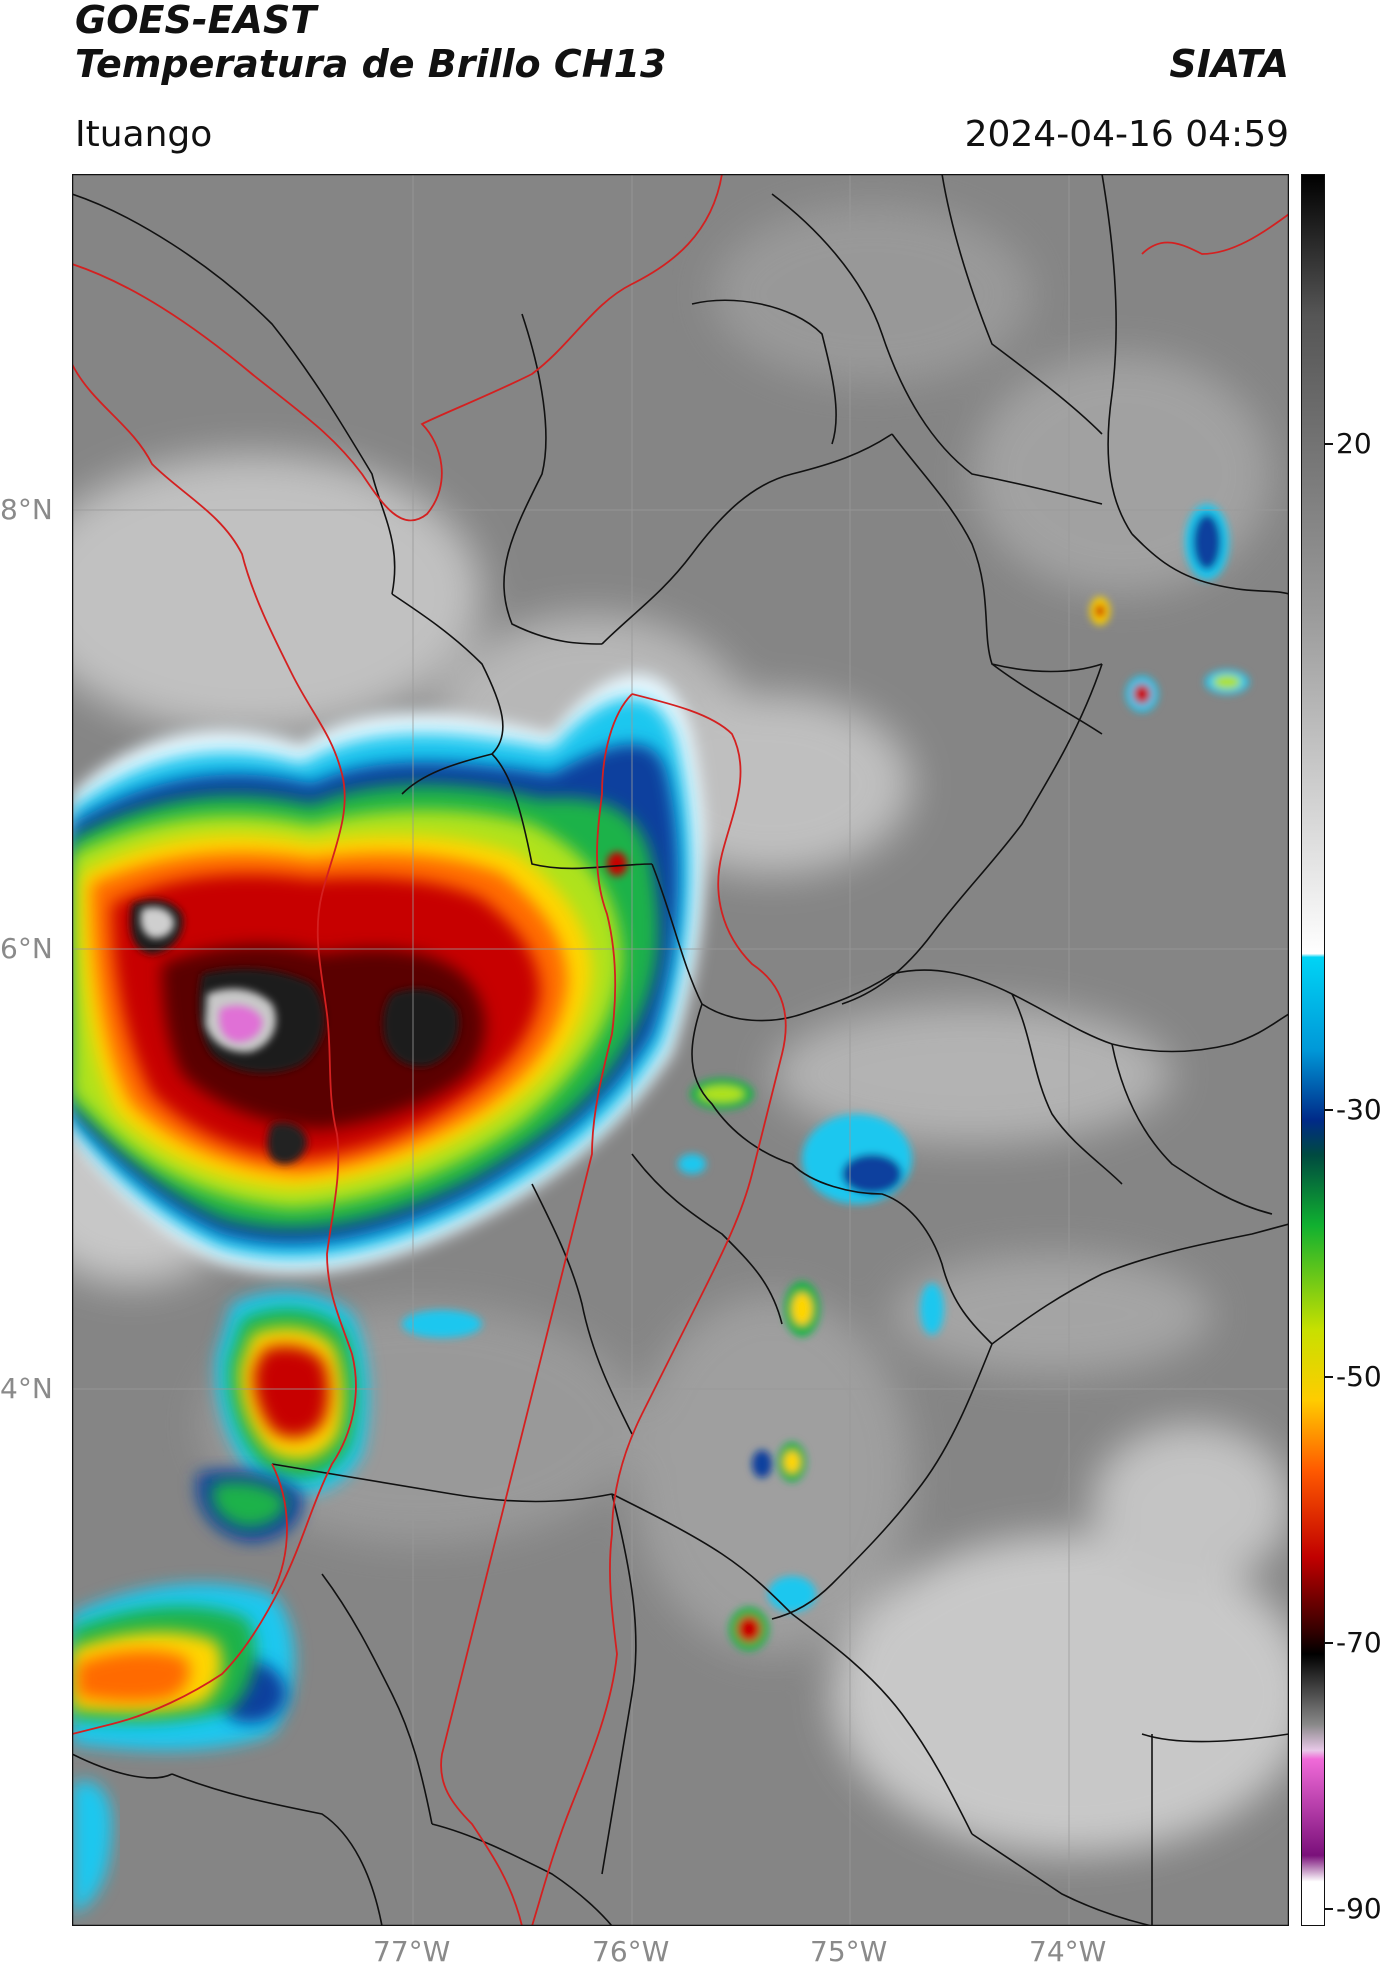 This screenshot has height=1981, width=1384. Describe the element at coordinates (1329, 1110) in the screenshot. I see `colorbar-tick-neg30` at that location.